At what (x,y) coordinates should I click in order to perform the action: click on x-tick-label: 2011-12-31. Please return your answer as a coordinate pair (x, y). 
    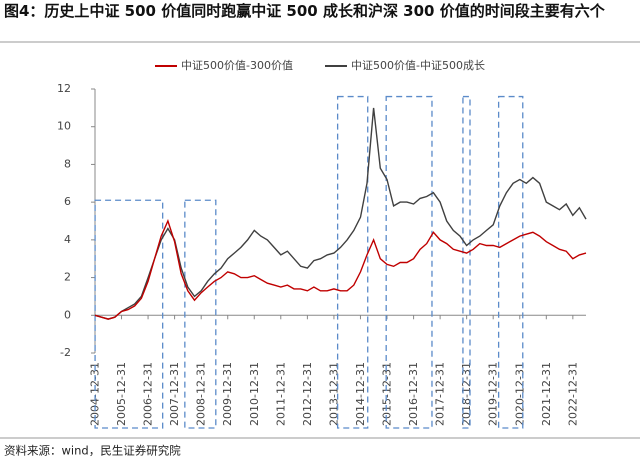
    Looking at the image, I should click on (280, 394).